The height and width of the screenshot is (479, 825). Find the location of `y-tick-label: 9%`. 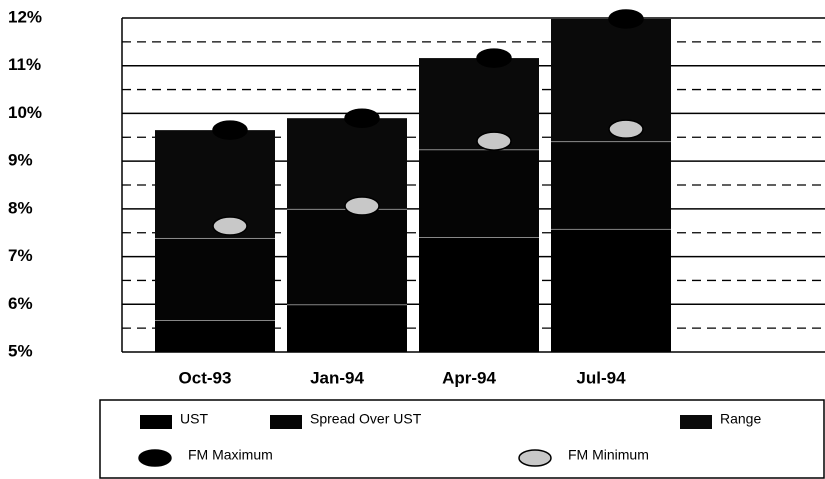

y-tick-label: 9% is located at coordinates (20, 160).